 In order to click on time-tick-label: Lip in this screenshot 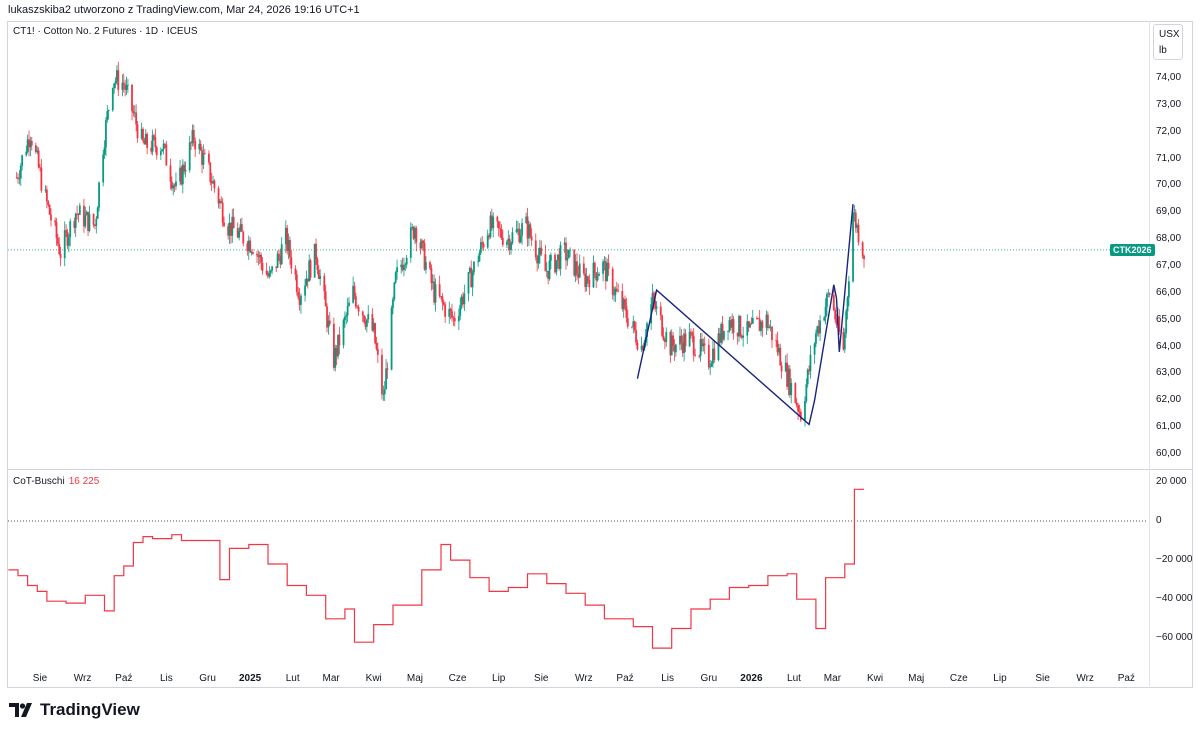, I will do `click(499, 678)`.